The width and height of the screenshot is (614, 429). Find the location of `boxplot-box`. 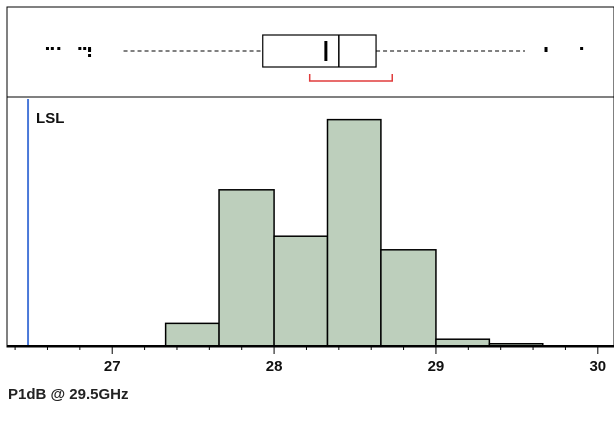

boxplot-box is located at coordinates (319, 51).